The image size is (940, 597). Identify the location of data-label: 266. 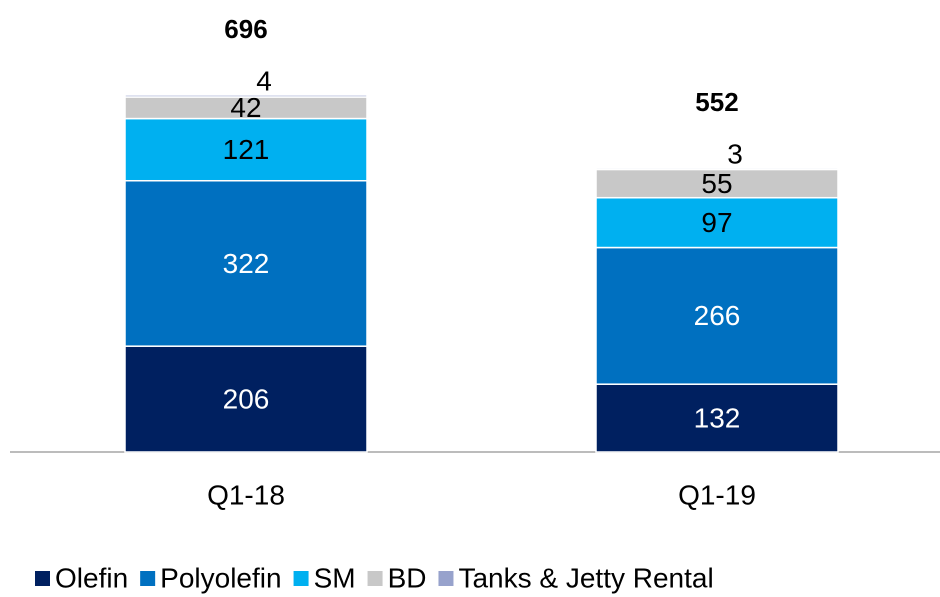
(717, 315).